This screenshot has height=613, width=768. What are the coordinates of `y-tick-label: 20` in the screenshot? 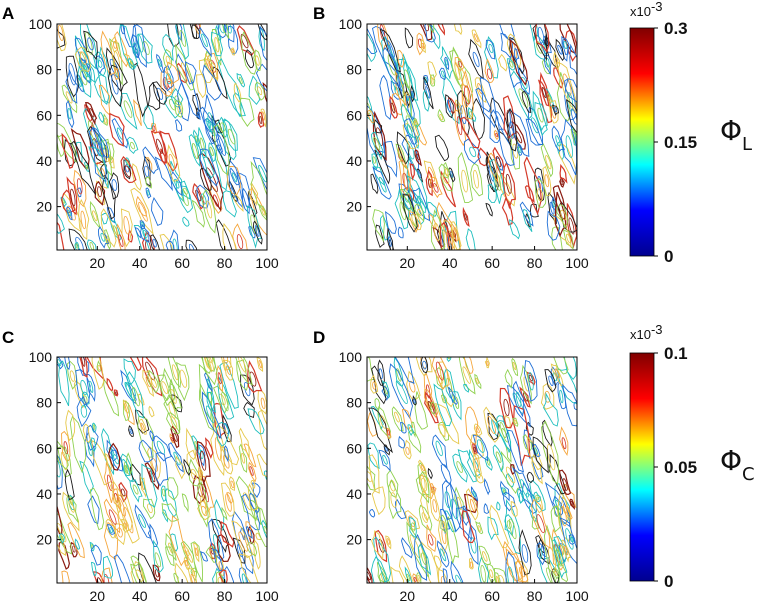 It's located at (44, 540).